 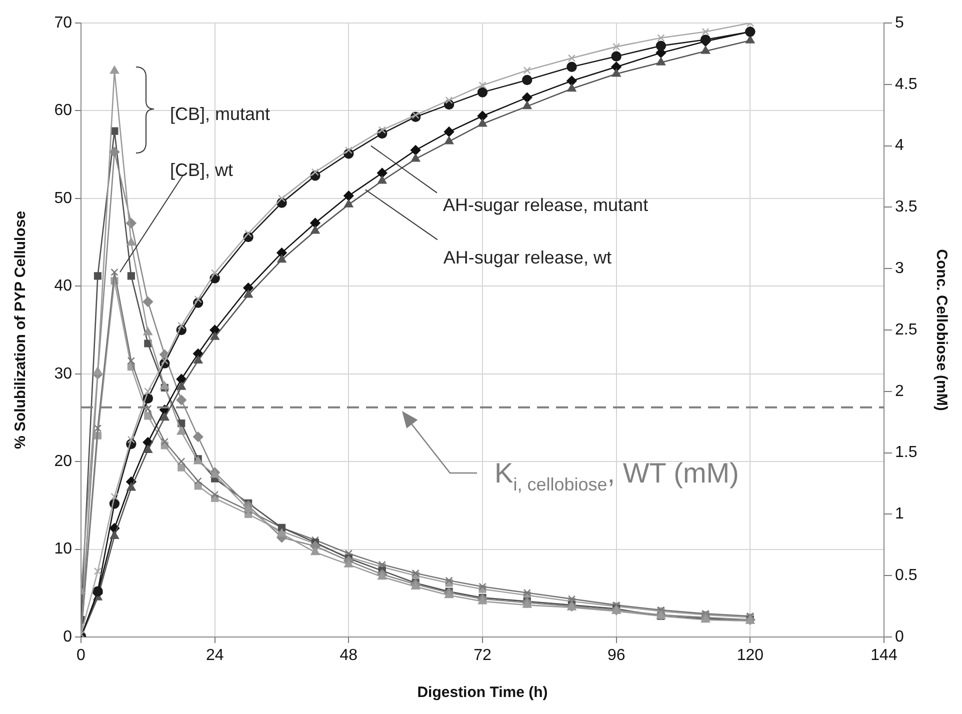 What do you see at coordinates (545, 204) in the screenshot?
I see `annotation: AH-sugar release, mutant` at bounding box center [545, 204].